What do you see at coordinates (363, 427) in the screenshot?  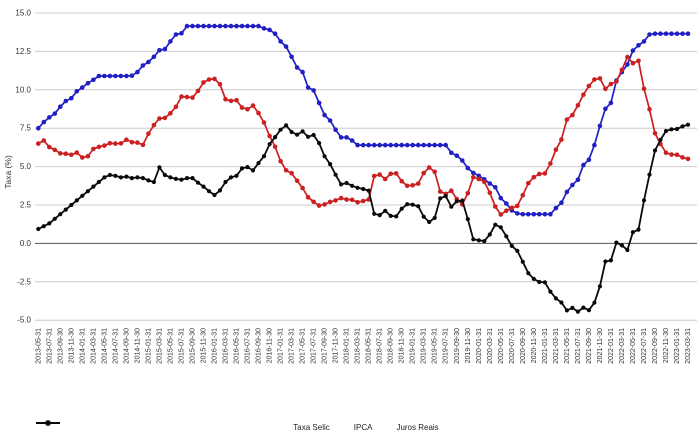 I see `legend-label: IPCA` at bounding box center [363, 427].